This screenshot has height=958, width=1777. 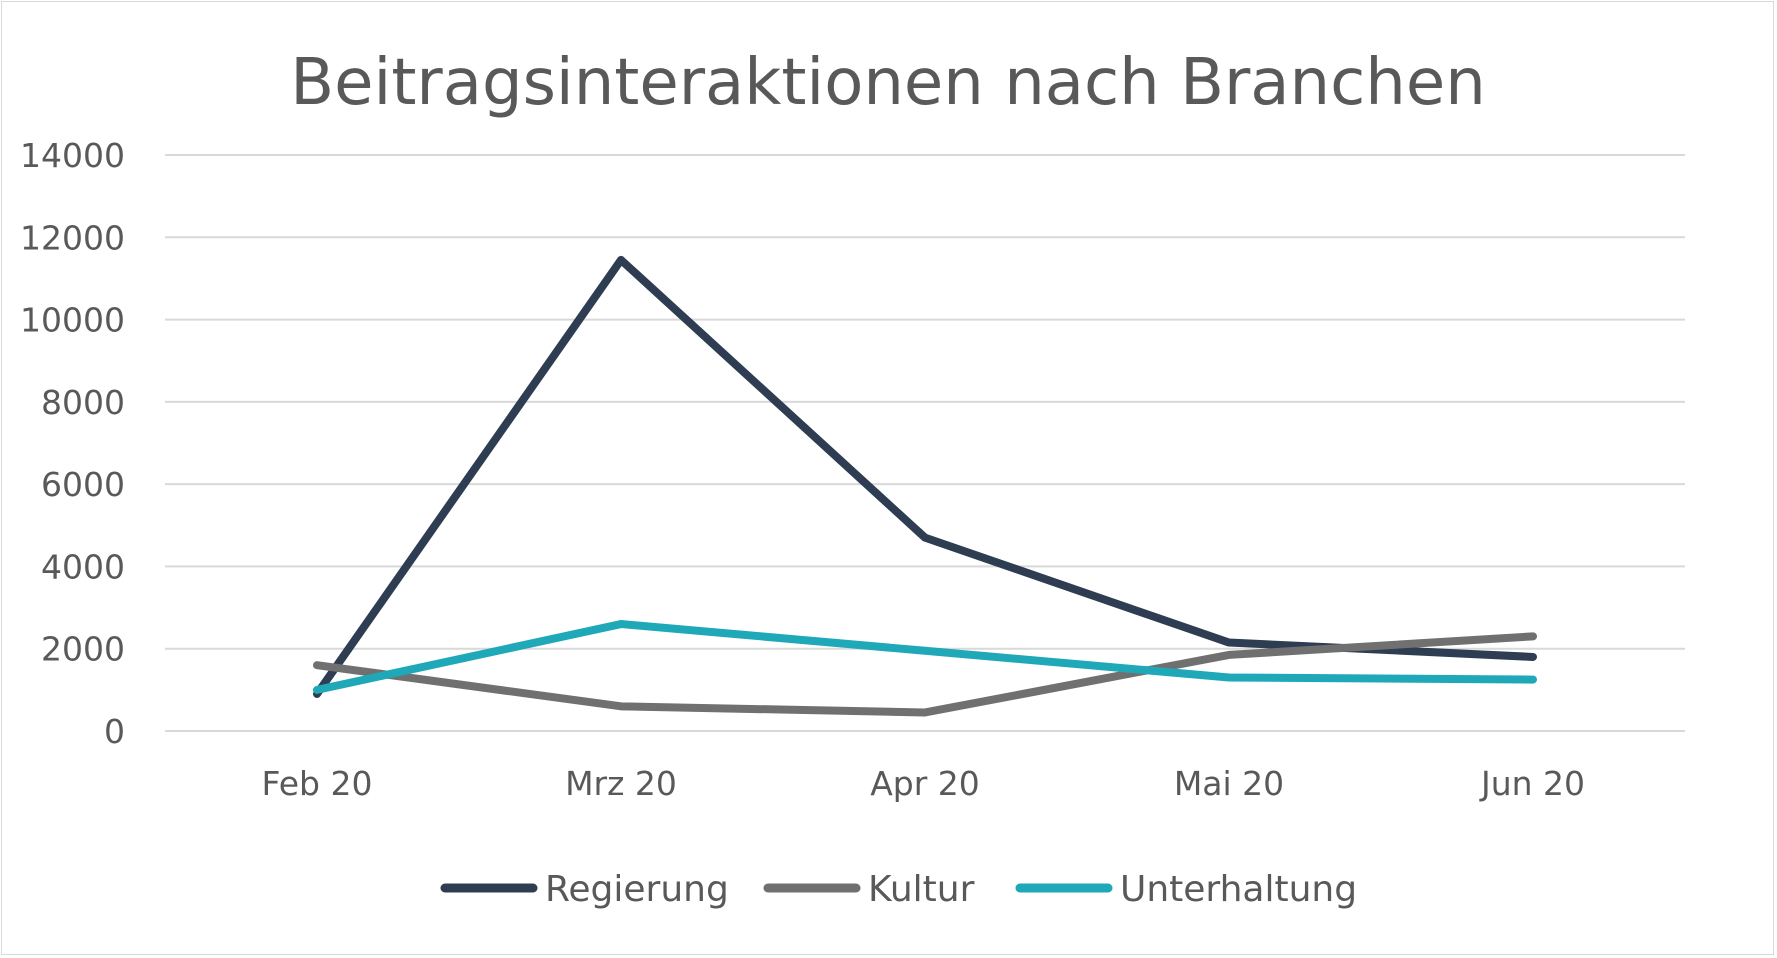 I want to click on legend-label: Unterhaltung, so click(x=1238, y=889).